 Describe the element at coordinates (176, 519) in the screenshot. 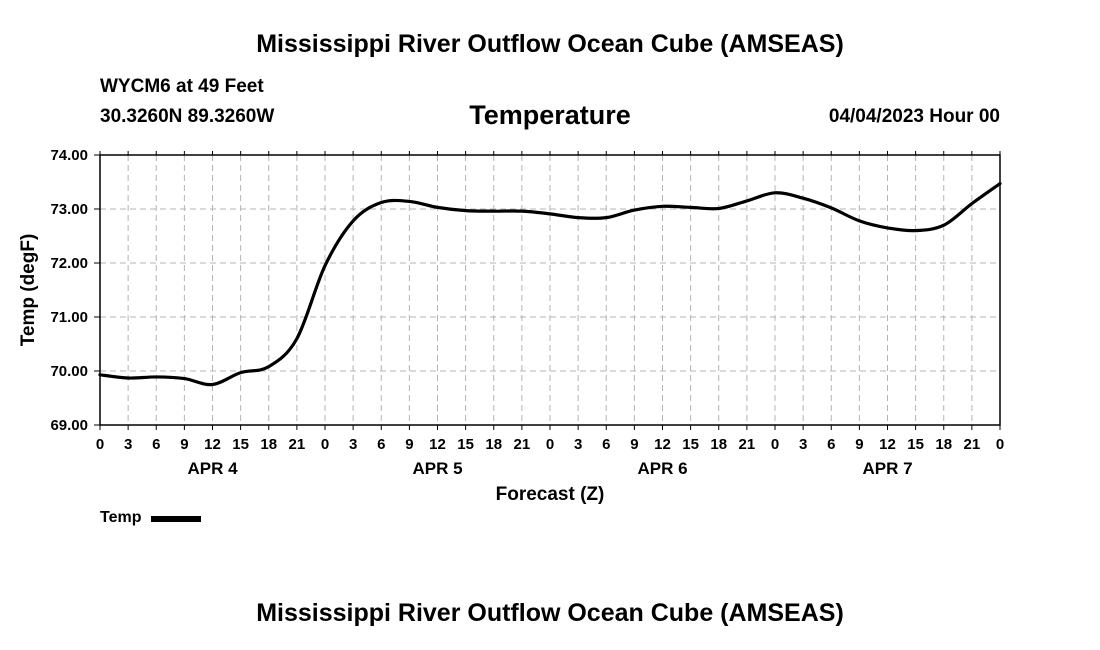

I see `legend-line-swatch` at that location.